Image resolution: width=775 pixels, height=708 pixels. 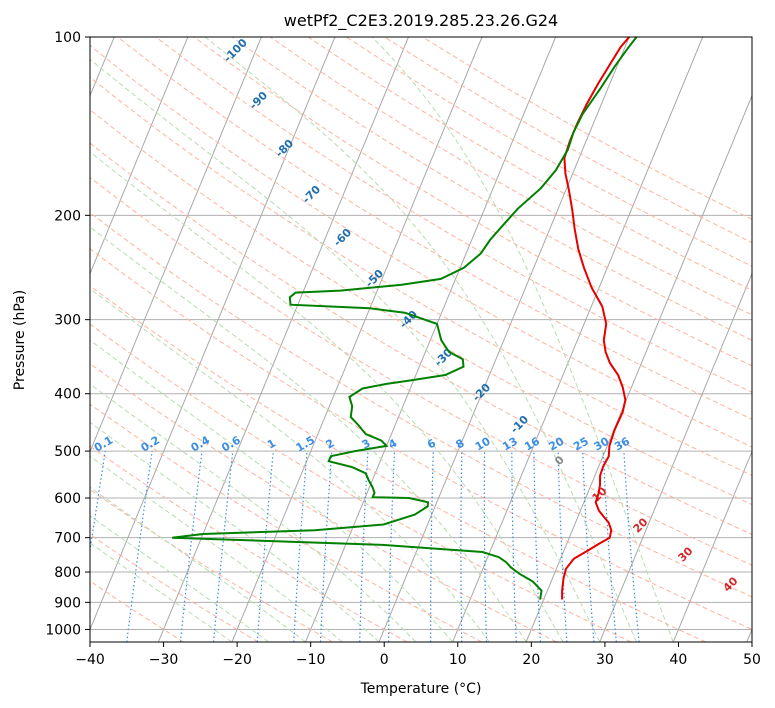 I want to click on y-axis: 100 200 300 400 500 600 700 800 900 1000, so click(x=67, y=334).